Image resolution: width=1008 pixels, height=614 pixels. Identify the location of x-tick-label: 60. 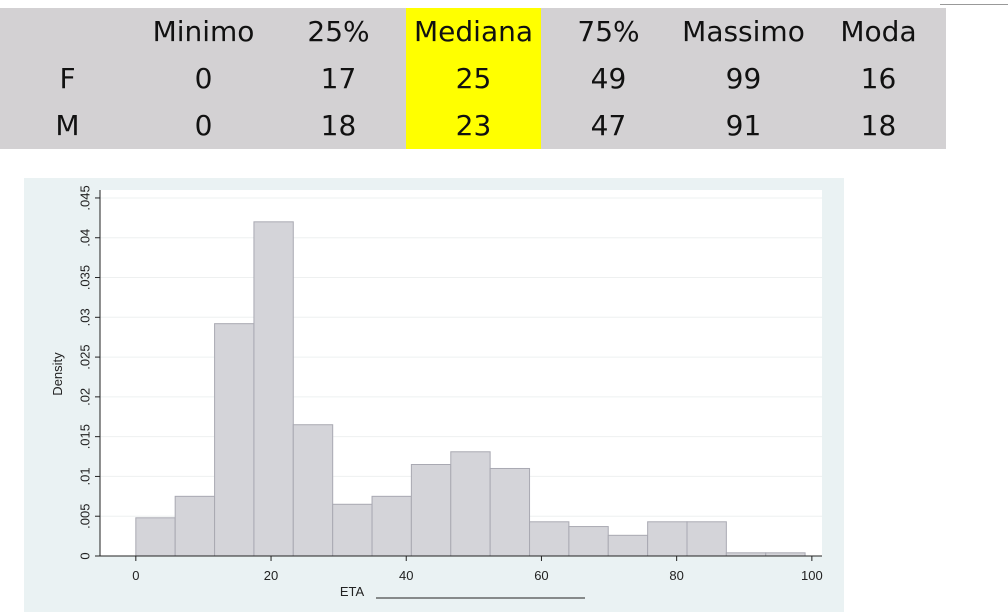
(541, 575).